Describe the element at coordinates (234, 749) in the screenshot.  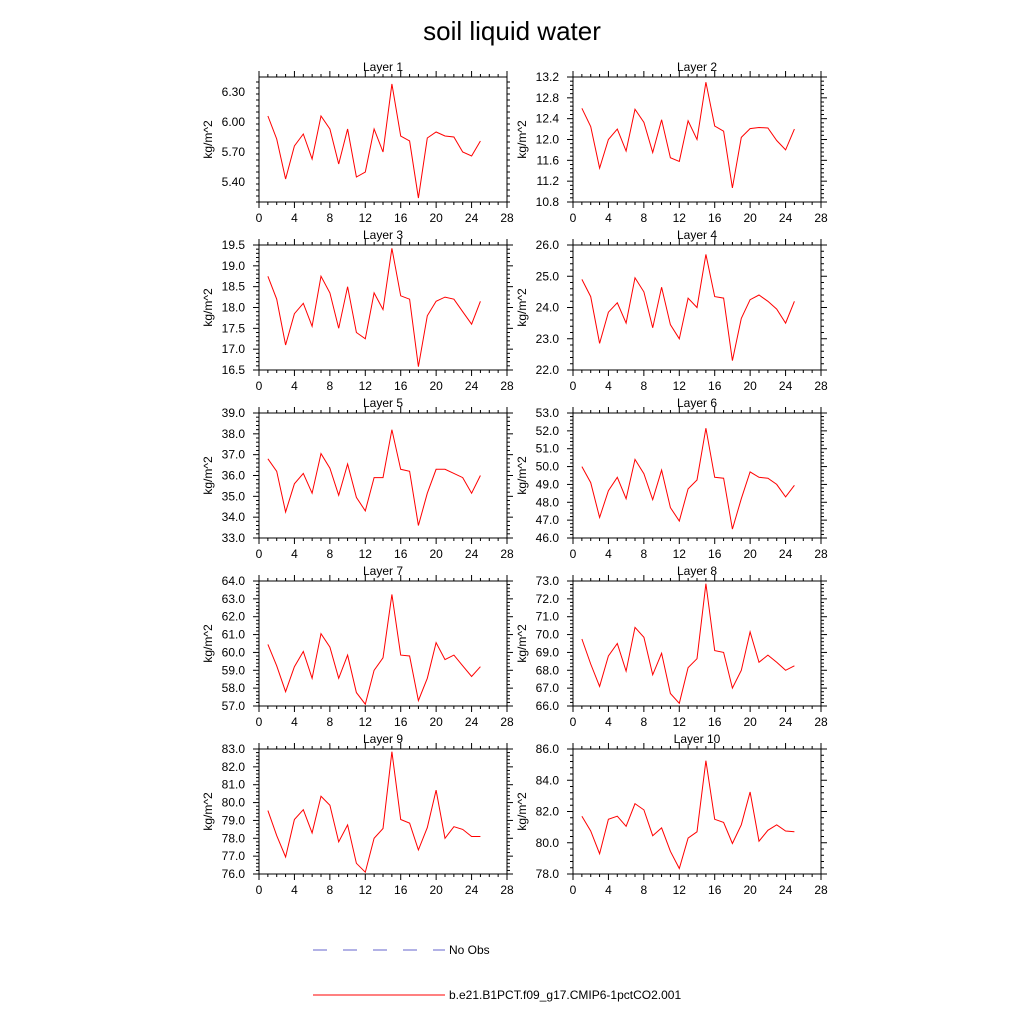
I see `y-tick-label: 83.0` at that location.